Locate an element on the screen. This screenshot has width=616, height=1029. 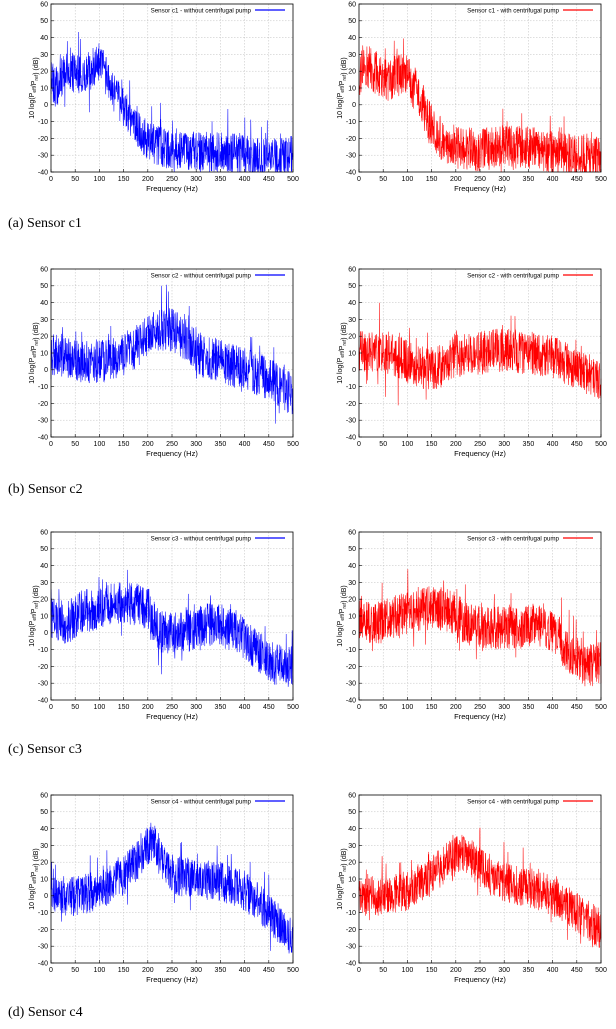
caption-a: (a) Sensor c1 is located at coordinates (45, 223).